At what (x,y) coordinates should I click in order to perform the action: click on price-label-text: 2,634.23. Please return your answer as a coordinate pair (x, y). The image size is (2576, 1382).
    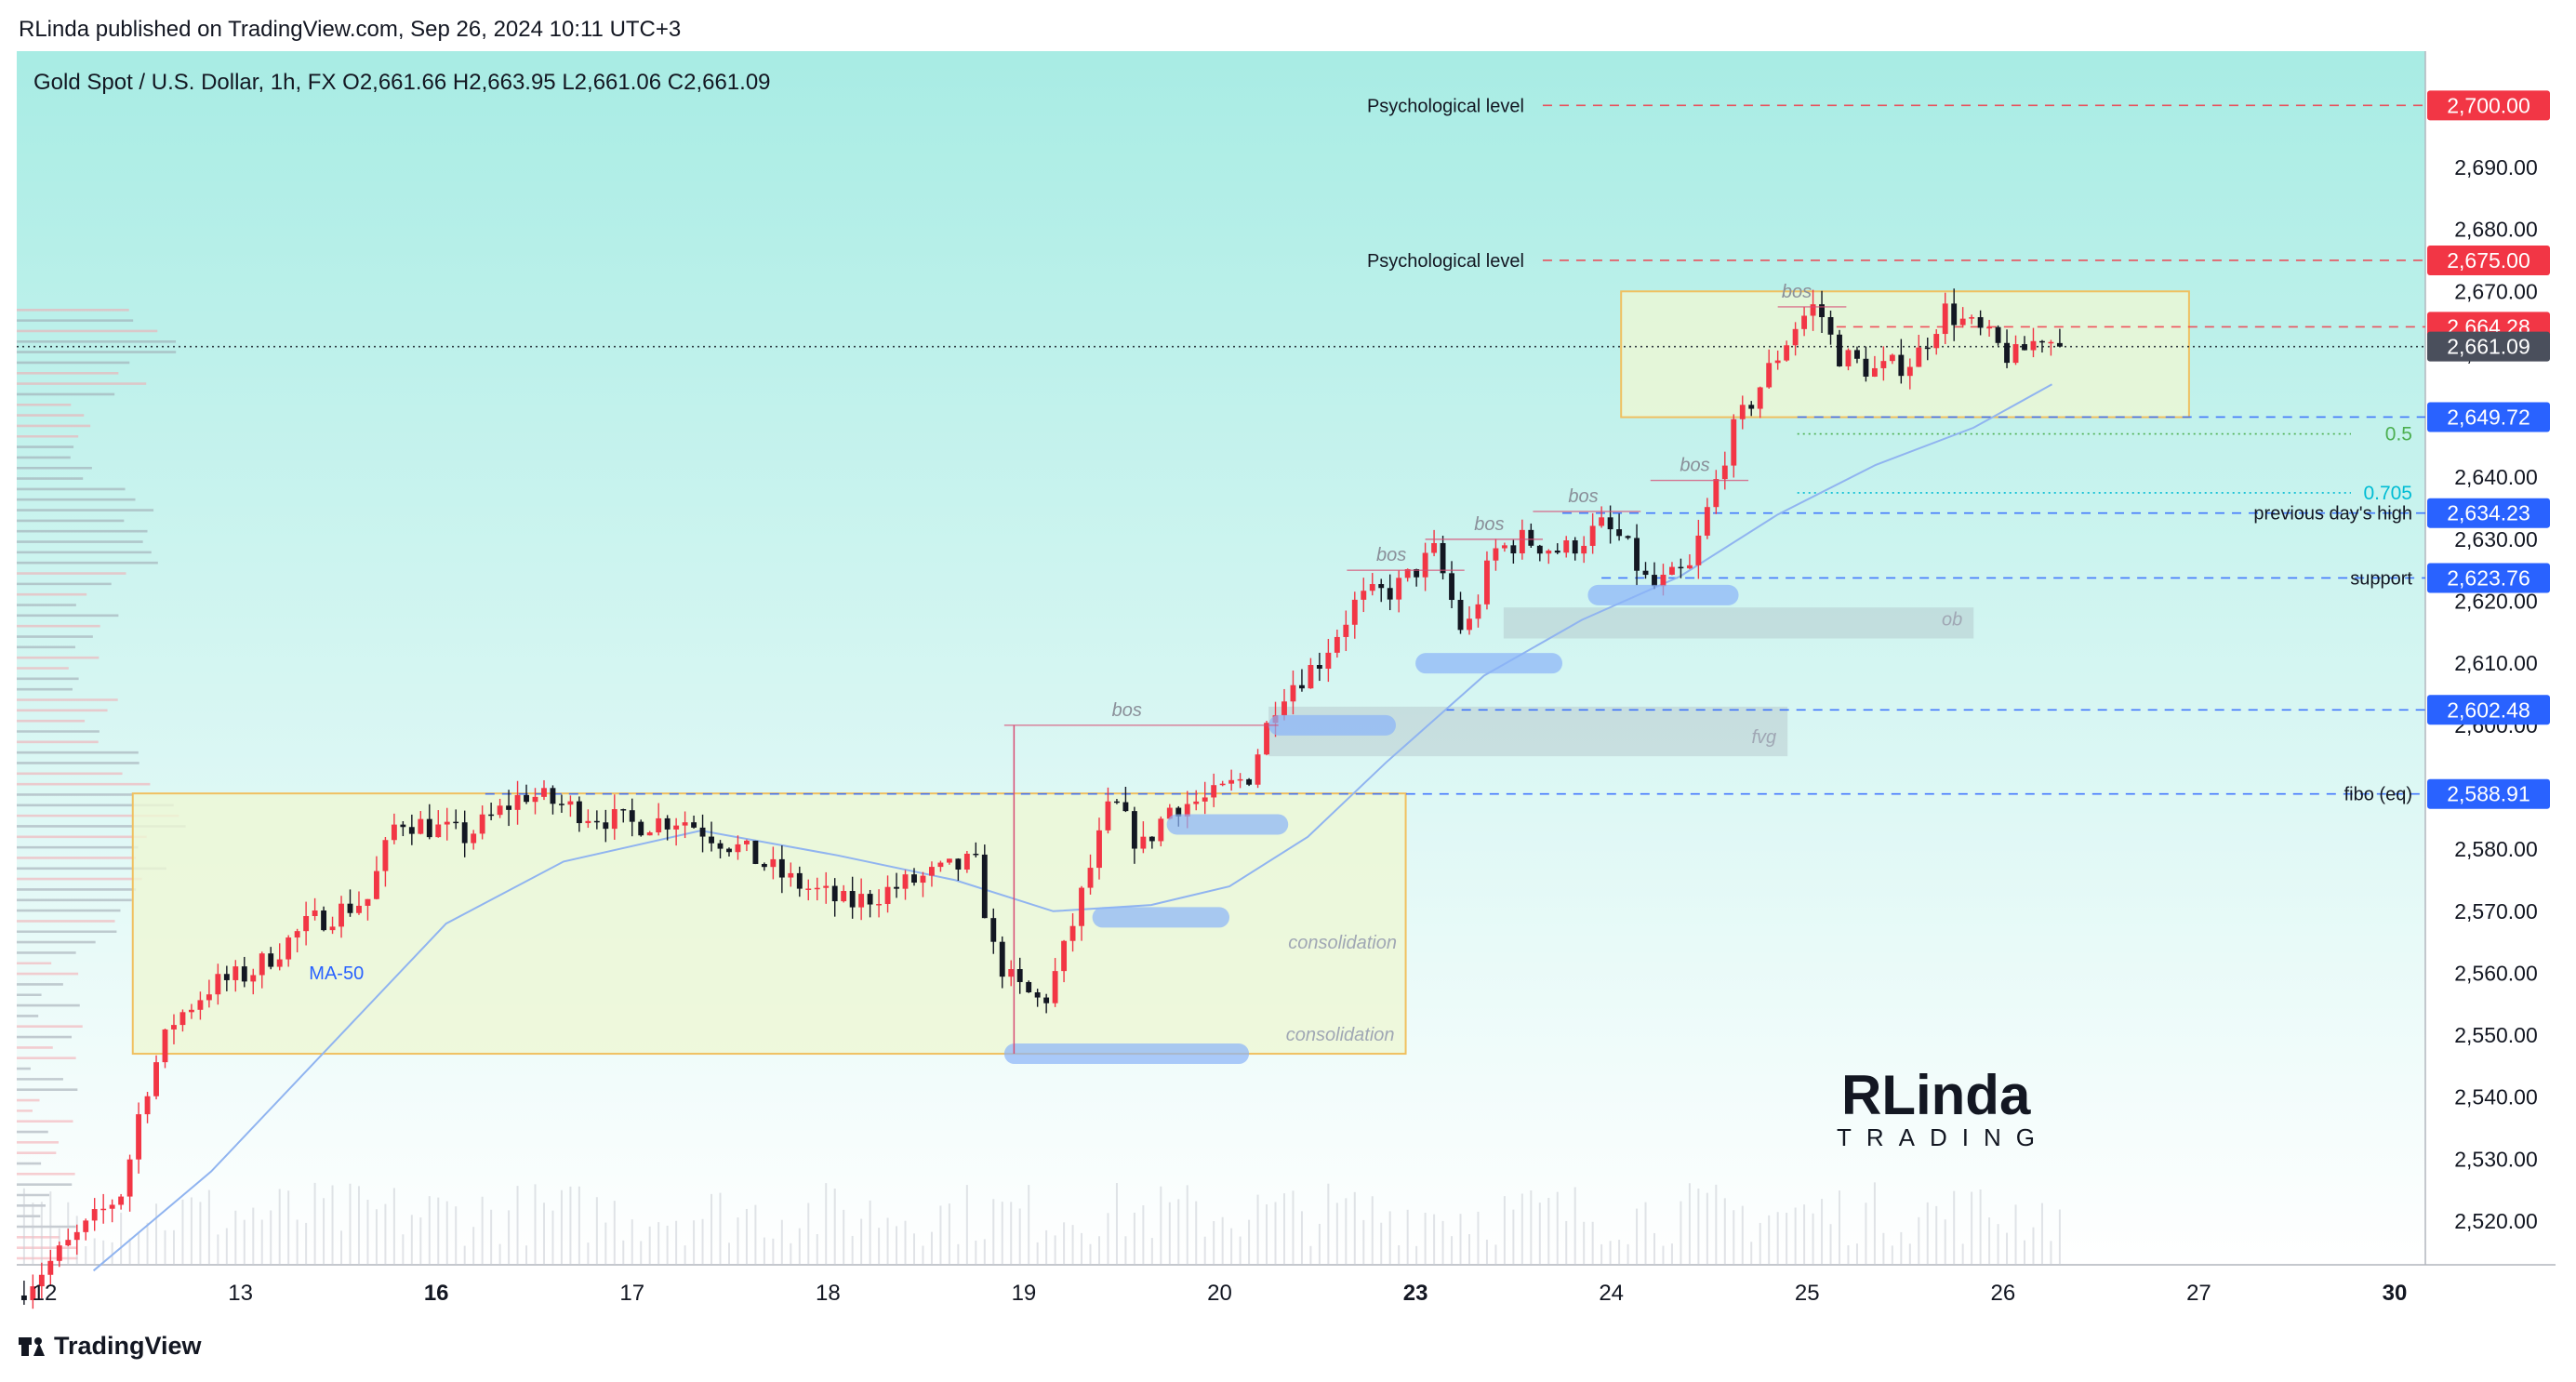
    Looking at the image, I should click on (2488, 513).